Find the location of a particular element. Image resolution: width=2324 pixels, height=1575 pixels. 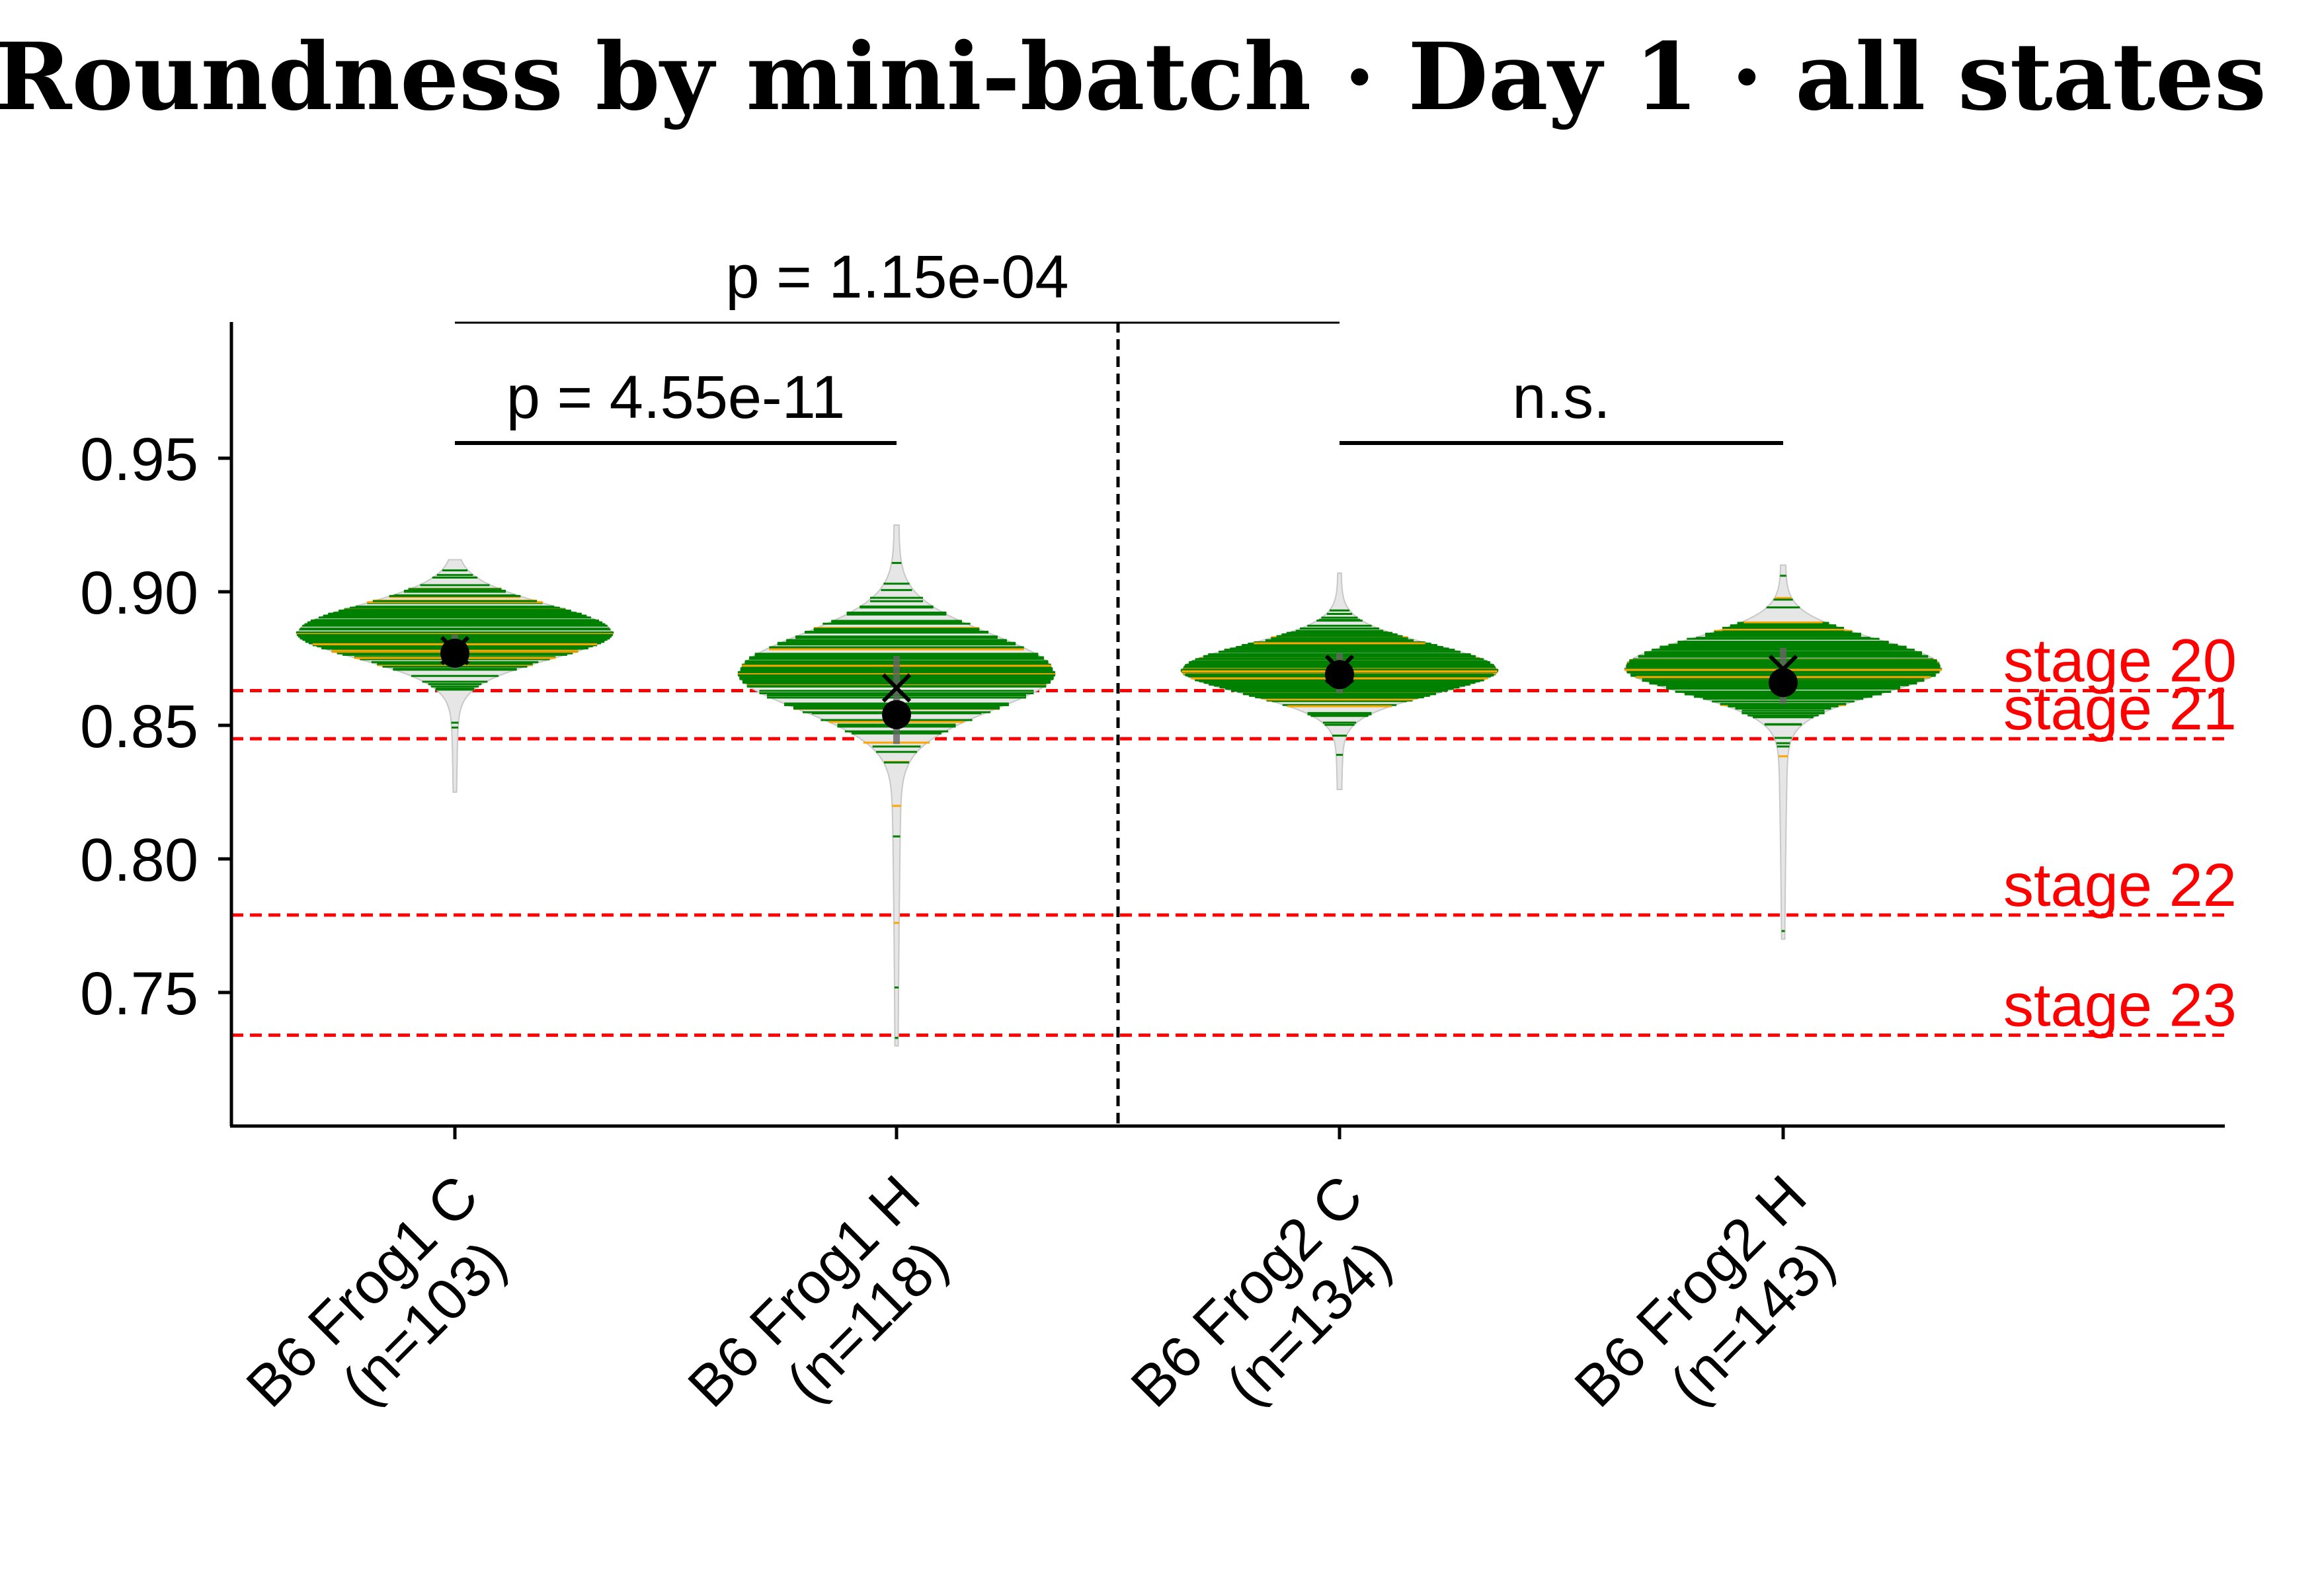

x-tick-label: B6 Frog2 H(n=143) is located at coordinates (1713, 1314).